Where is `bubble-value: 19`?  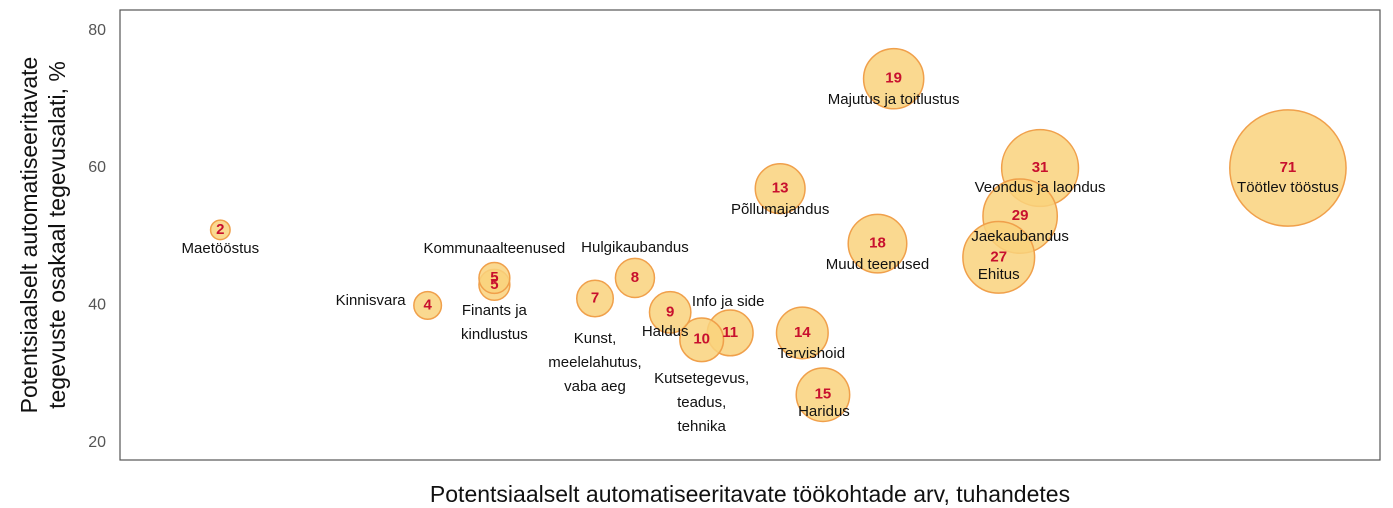
bubble-value: 19 is located at coordinates (893, 78).